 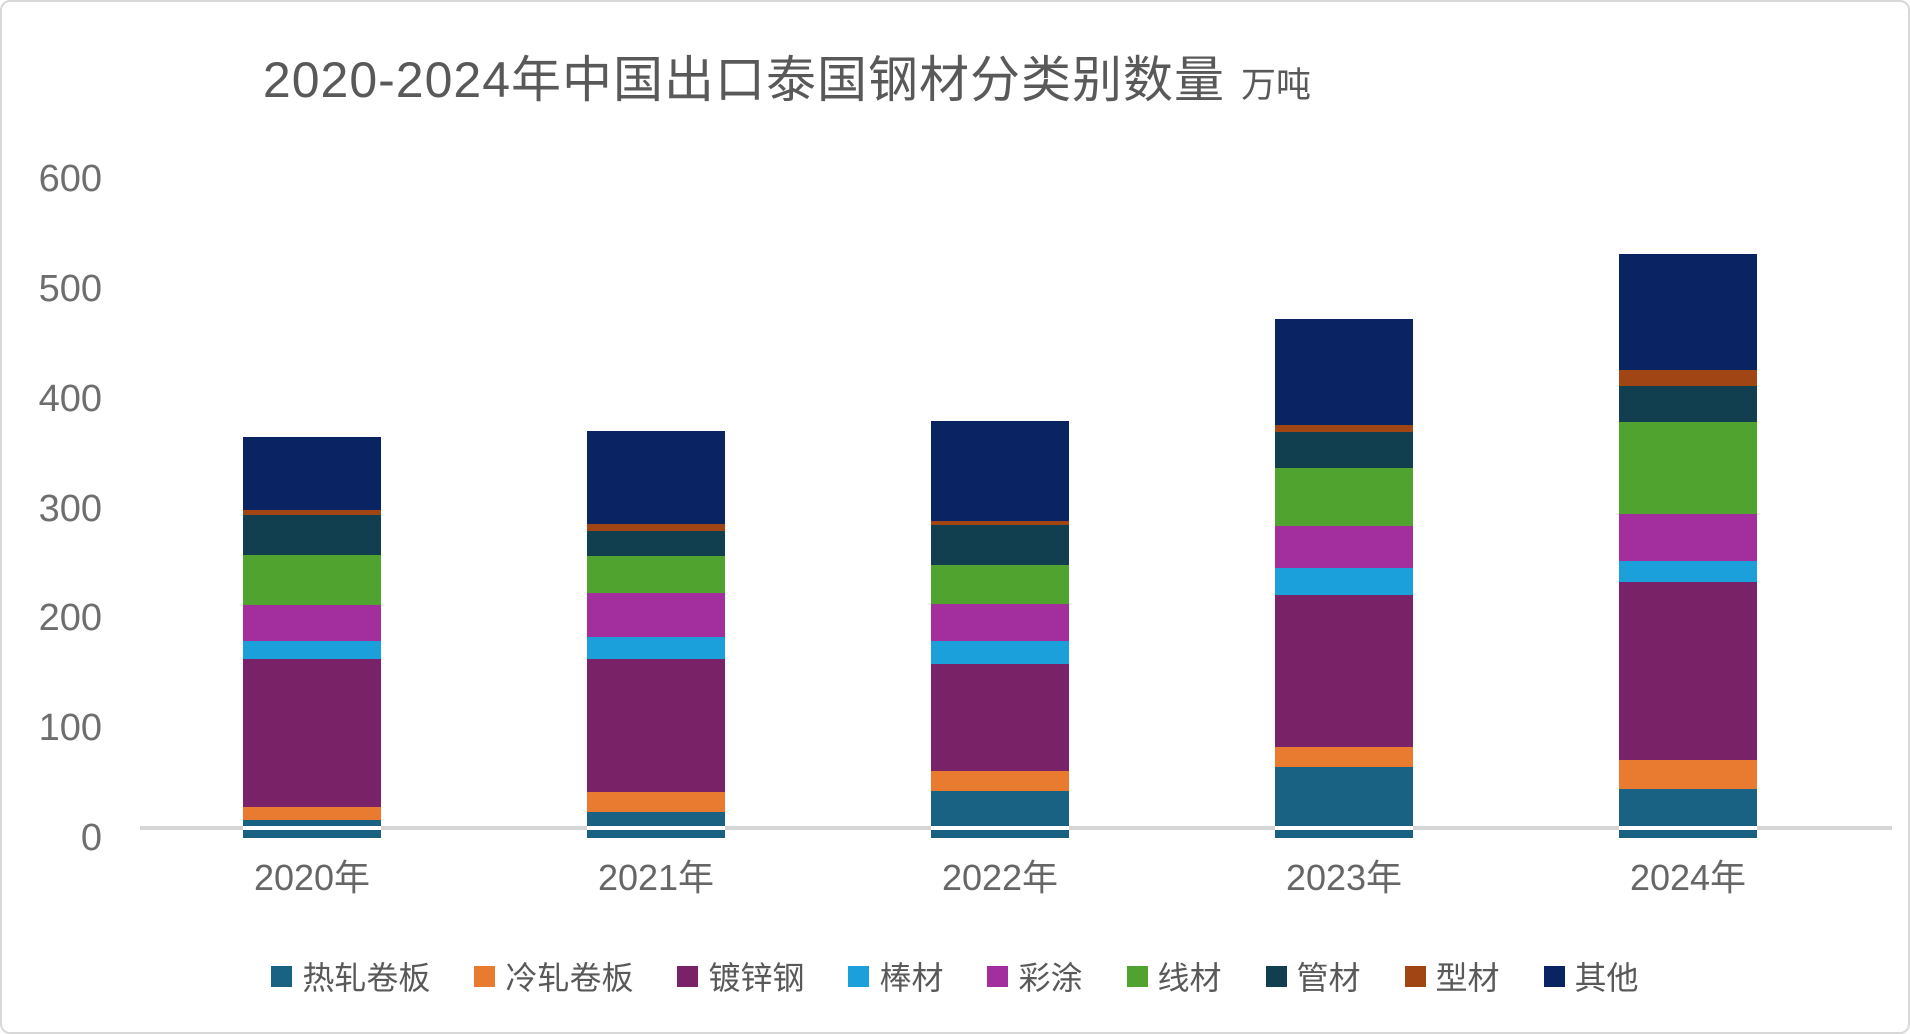 What do you see at coordinates (955, 976) in the screenshot?
I see `legend: 热轧卷板 冷轧卷板 镀锌钢 棒材 彩涂 线材 管材 型材 其他` at bounding box center [955, 976].